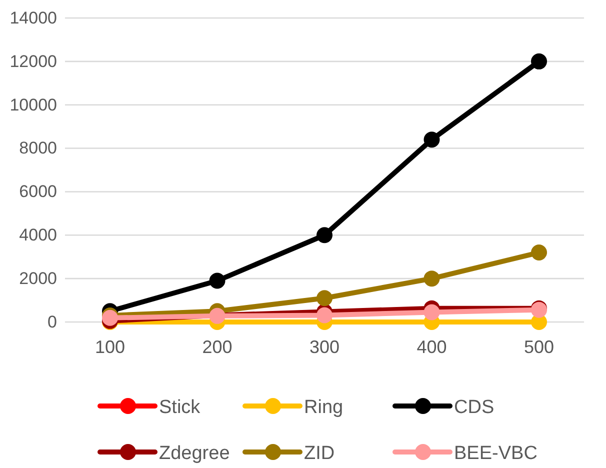 This screenshot has height=468, width=606. I want to click on y-tick-label: 12000, so click(33, 61).